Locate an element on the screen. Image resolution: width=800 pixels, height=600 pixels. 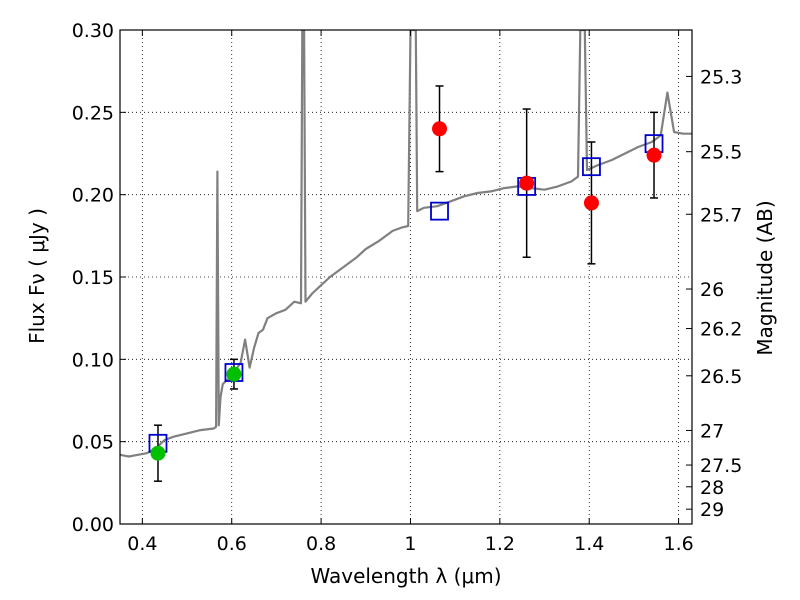
y2-tick-label: 25.3 is located at coordinates (721, 77).